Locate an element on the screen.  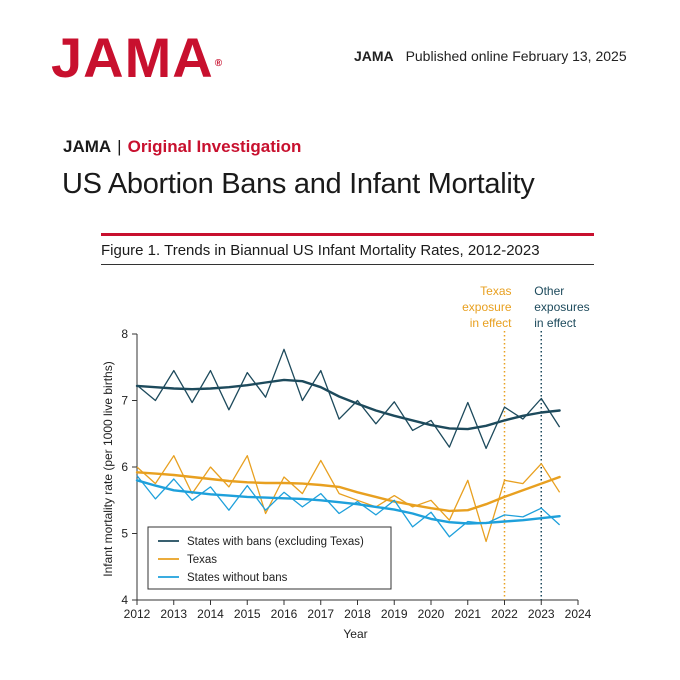
x-tick-label: 2022 is located at coordinates (504, 614).